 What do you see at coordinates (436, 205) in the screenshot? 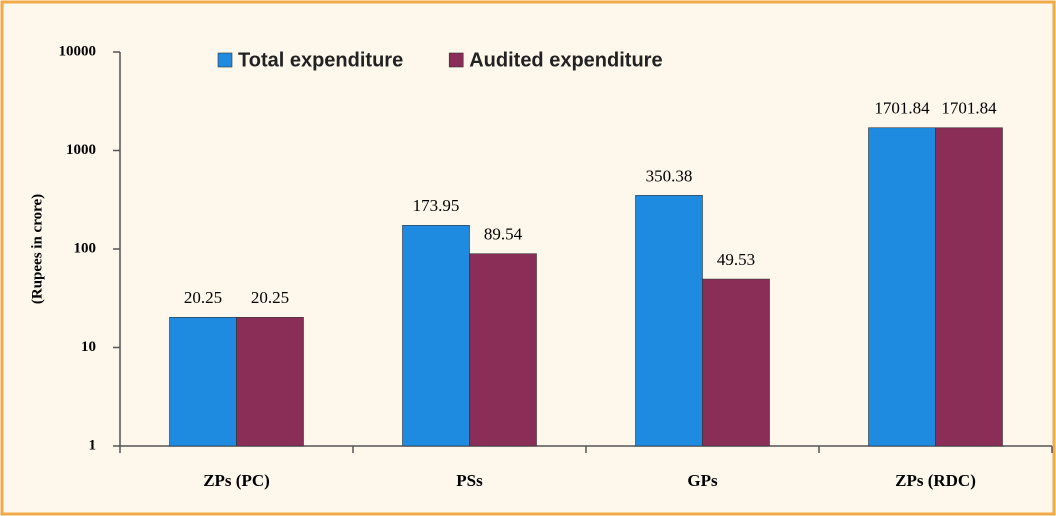
I see `data-label: 173.95` at bounding box center [436, 205].